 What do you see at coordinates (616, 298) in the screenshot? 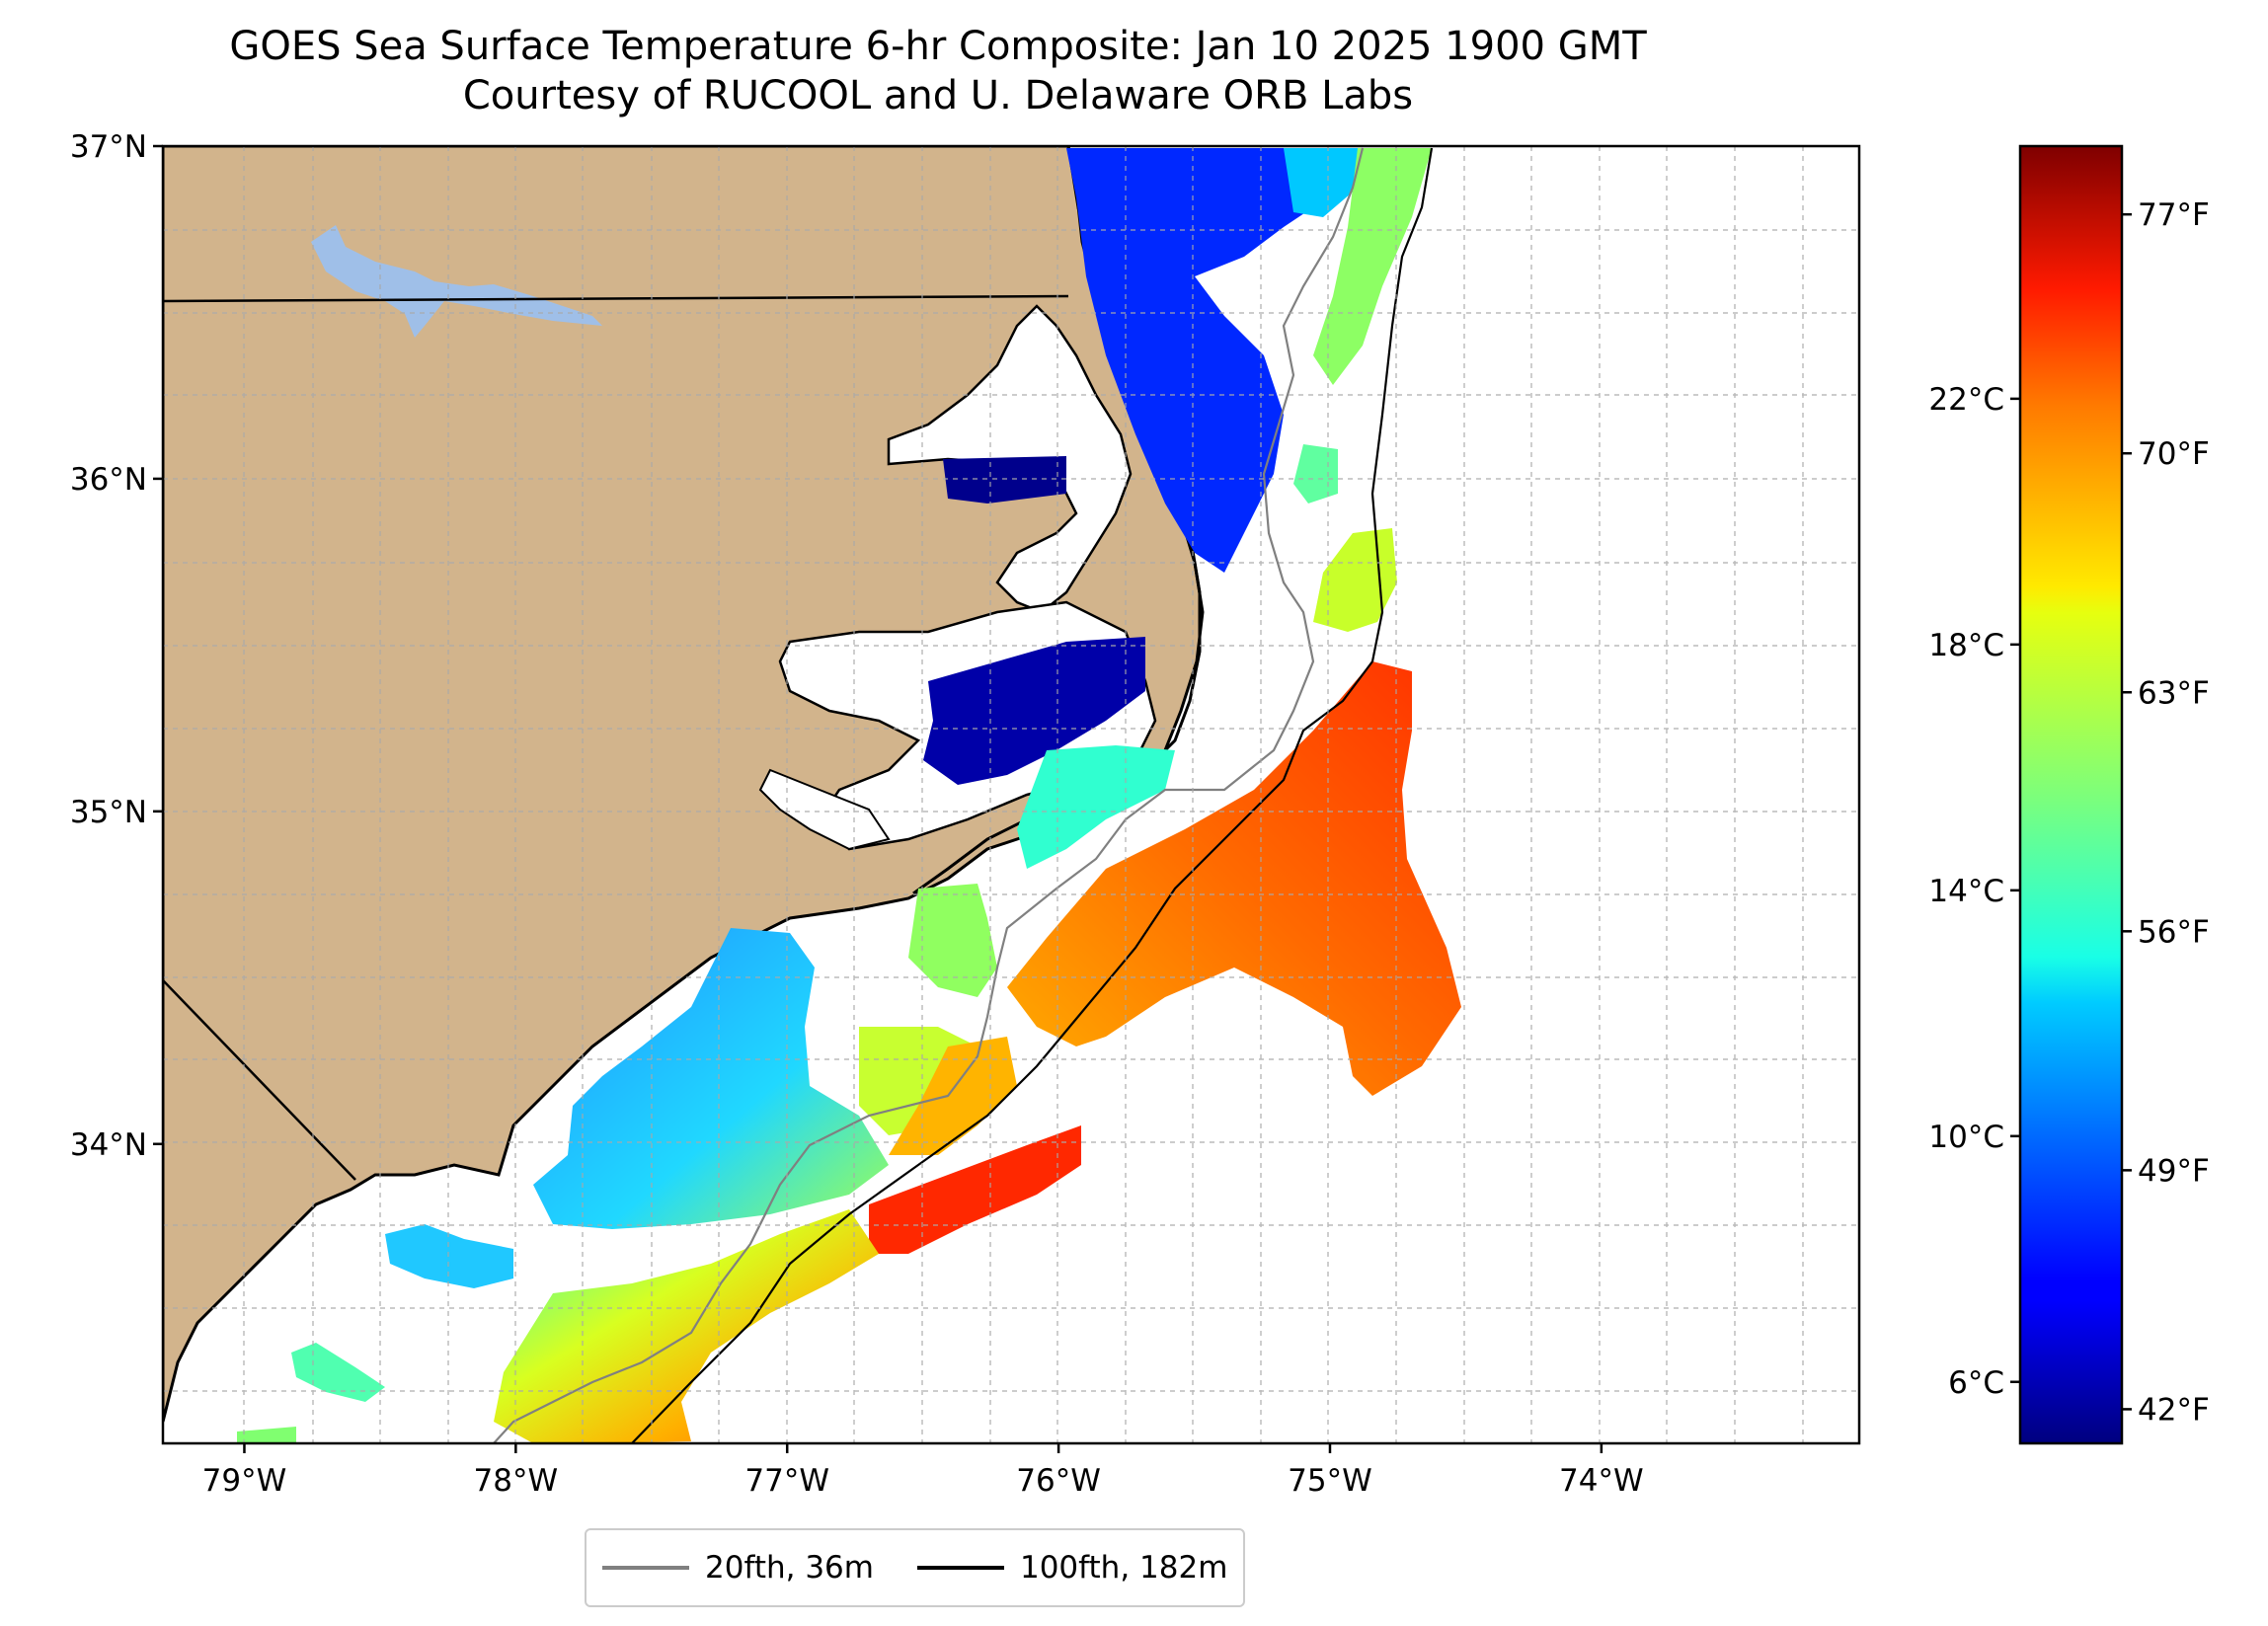
I see `va-nc-border` at bounding box center [616, 298].